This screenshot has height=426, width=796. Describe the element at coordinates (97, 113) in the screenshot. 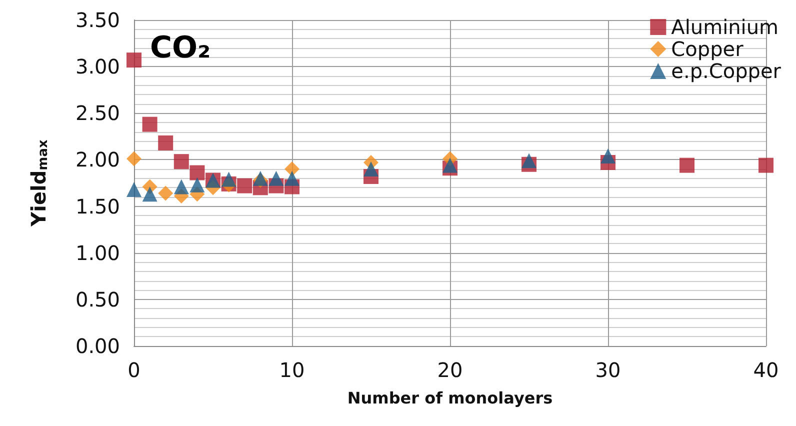

I see `y-tick-label: 2.50` at that location.